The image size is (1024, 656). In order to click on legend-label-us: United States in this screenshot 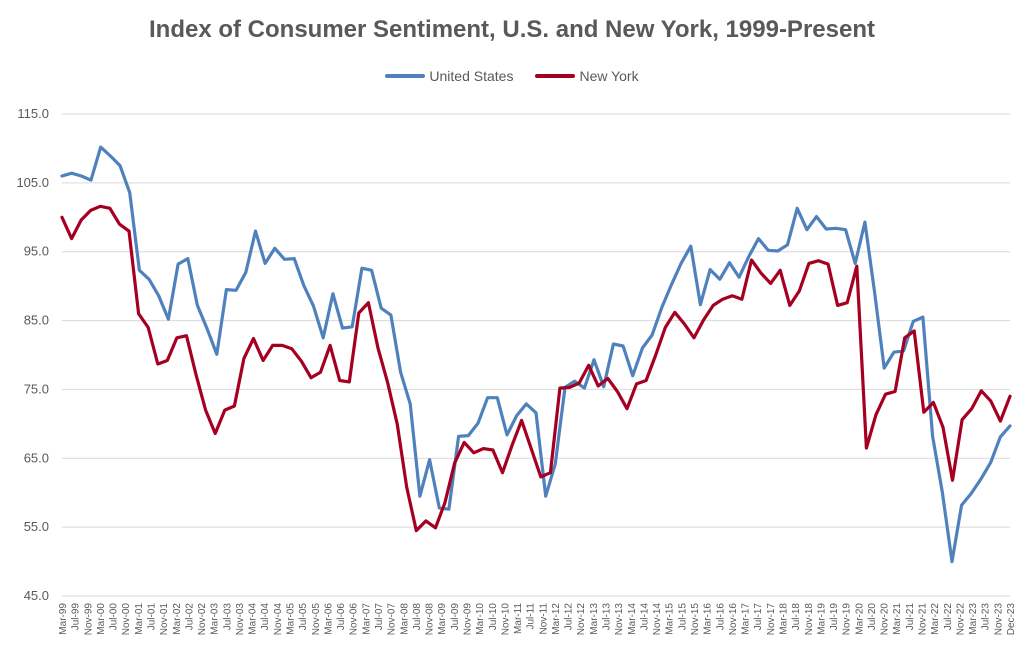, I will do `click(471, 76)`.